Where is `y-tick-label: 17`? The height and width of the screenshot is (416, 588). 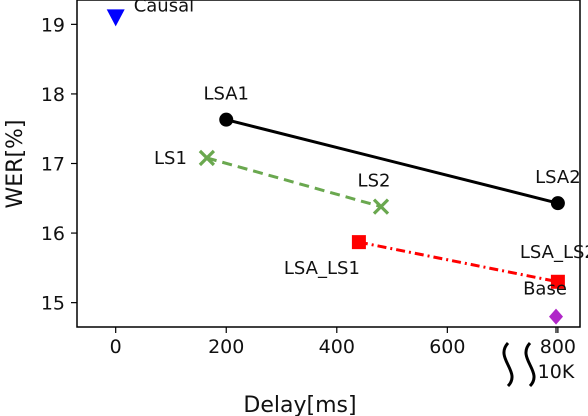 y-tick-label: 17 is located at coordinates (53, 165).